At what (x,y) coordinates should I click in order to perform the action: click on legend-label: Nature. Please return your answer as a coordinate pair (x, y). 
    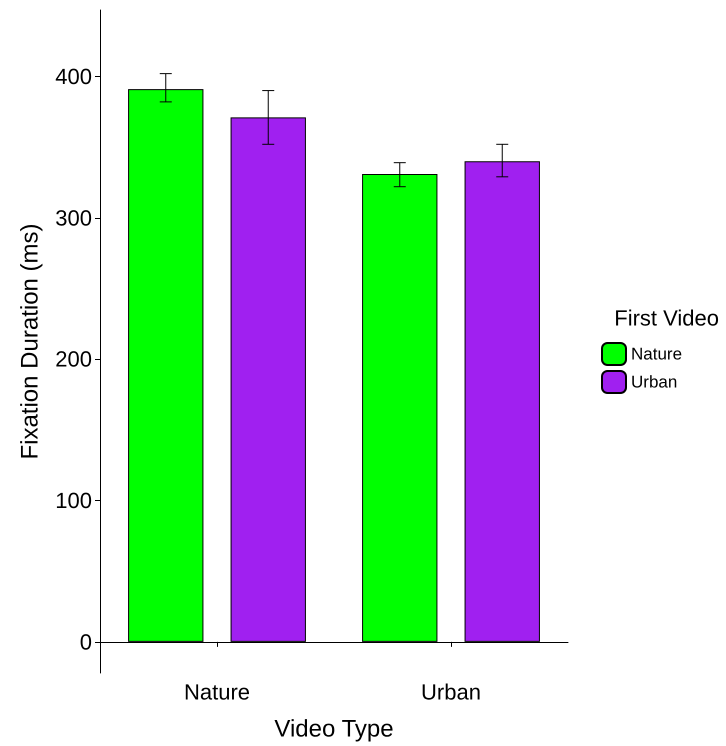
    Looking at the image, I should click on (656, 354).